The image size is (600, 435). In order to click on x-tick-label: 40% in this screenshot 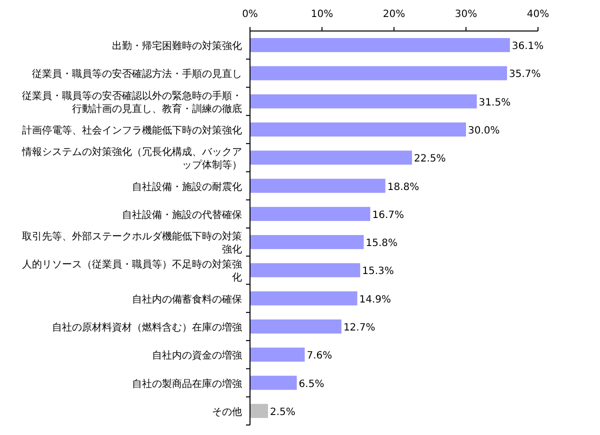, I will do `click(538, 14)`.